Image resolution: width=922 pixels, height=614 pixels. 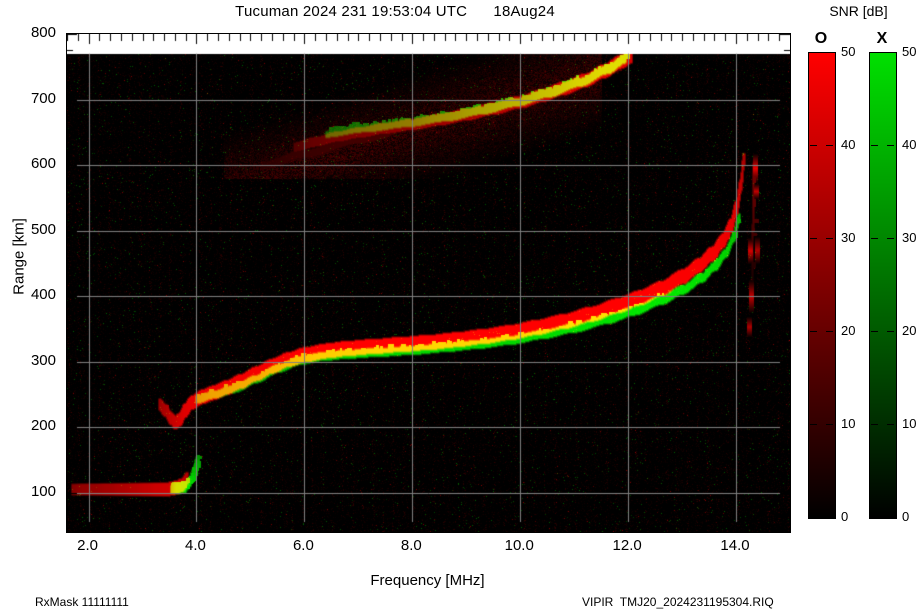 I want to click on colorbar-tick-x-10: 10, so click(x=909, y=423).